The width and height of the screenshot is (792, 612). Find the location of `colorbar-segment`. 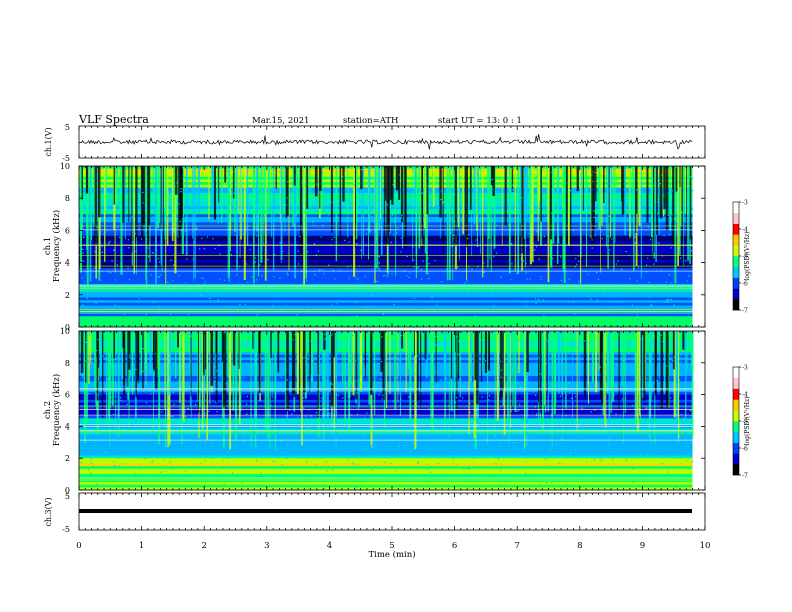

colorbar-segment is located at coordinates (736, 377).